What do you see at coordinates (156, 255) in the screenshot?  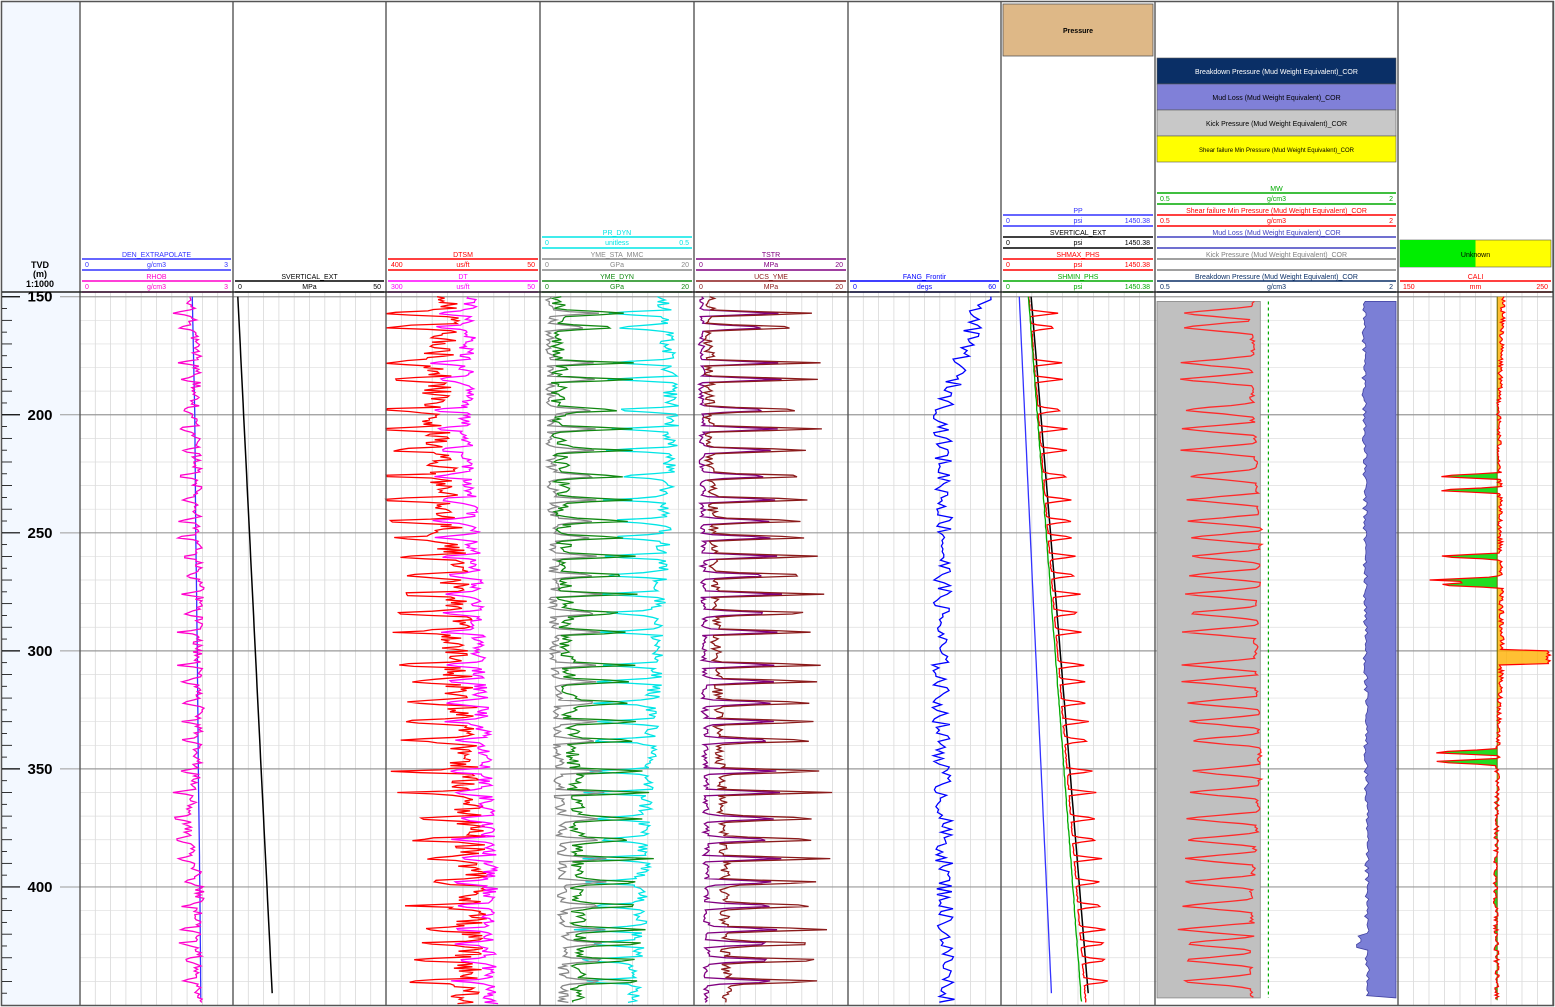 I see `curve-name-label: DEN_EXTRAPOLATE` at bounding box center [156, 255].